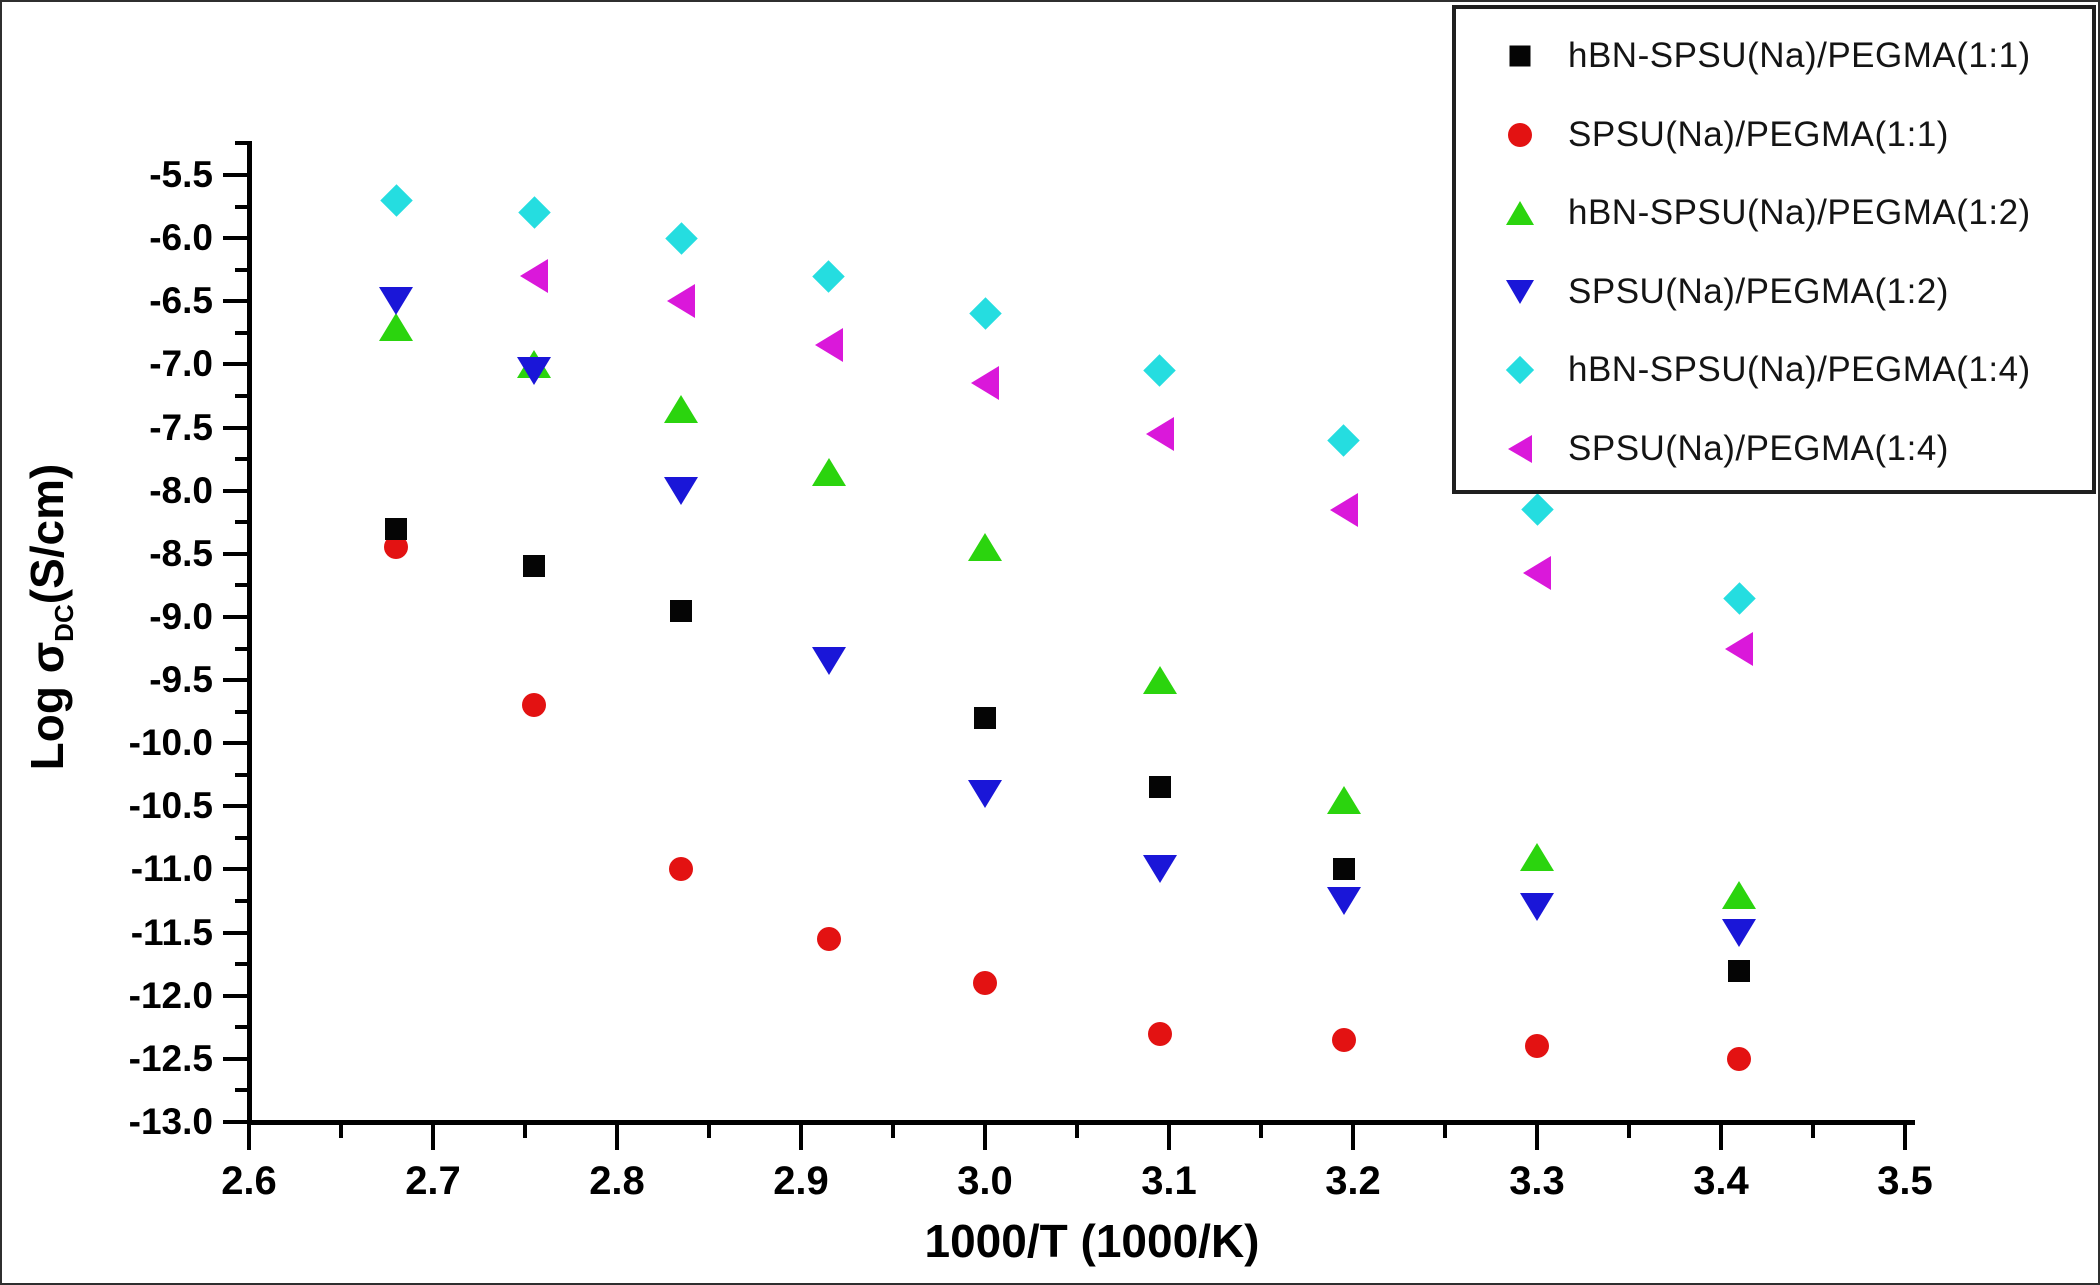 This screenshot has width=2100, height=1285. What do you see at coordinates (1799, 212) in the screenshot?
I see `legend-label: hBN-SPSU(Na)/PEGMA(1:2)` at bounding box center [1799, 212].